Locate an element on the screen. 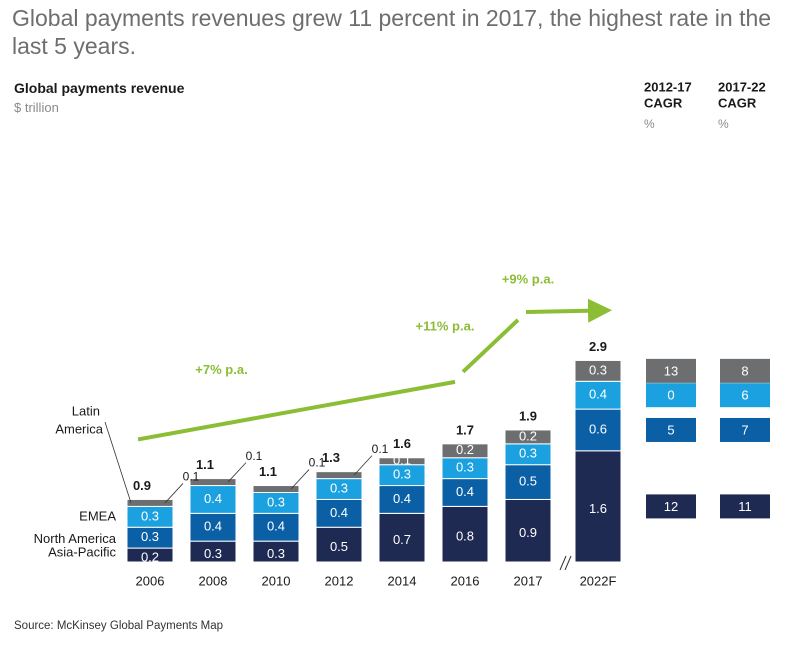 The image size is (795, 647). value-label-latin-america-2022F: 0.3 is located at coordinates (598, 369).